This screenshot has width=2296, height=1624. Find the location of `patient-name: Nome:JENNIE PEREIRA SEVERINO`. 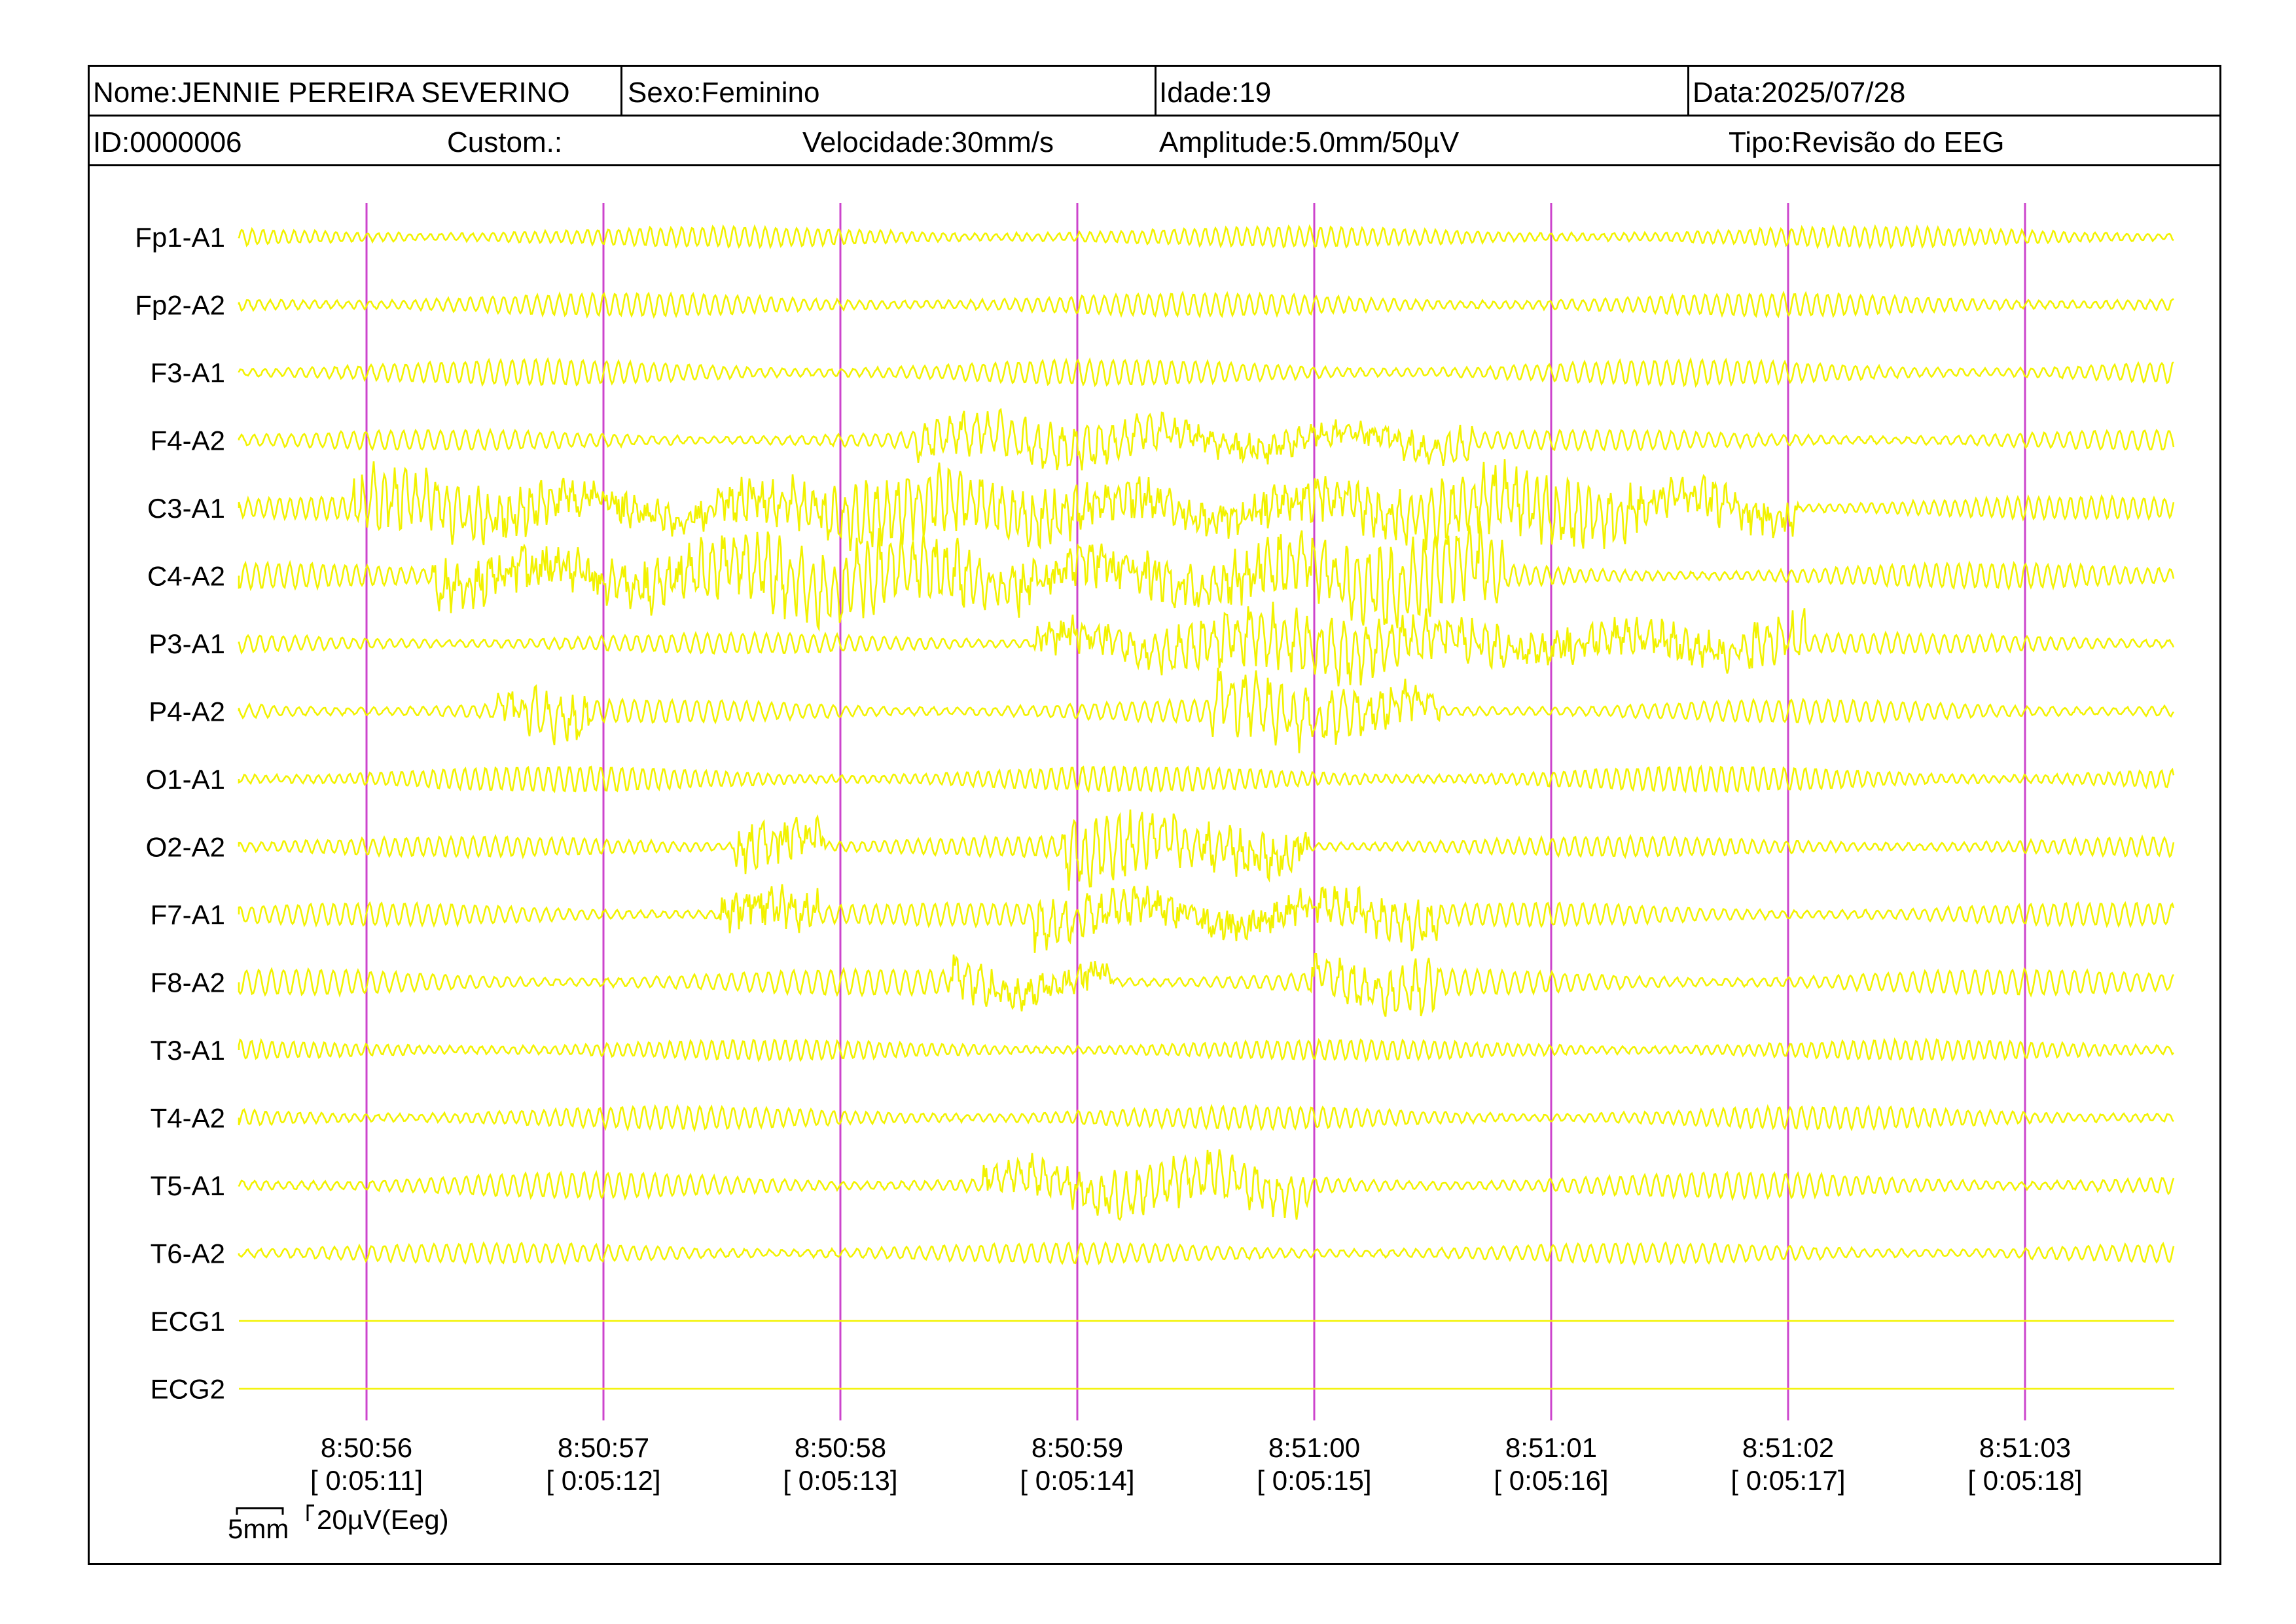

patient-name: Nome:JENNIE PEREIRA SEVERINO is located at coordinates (331, 93).